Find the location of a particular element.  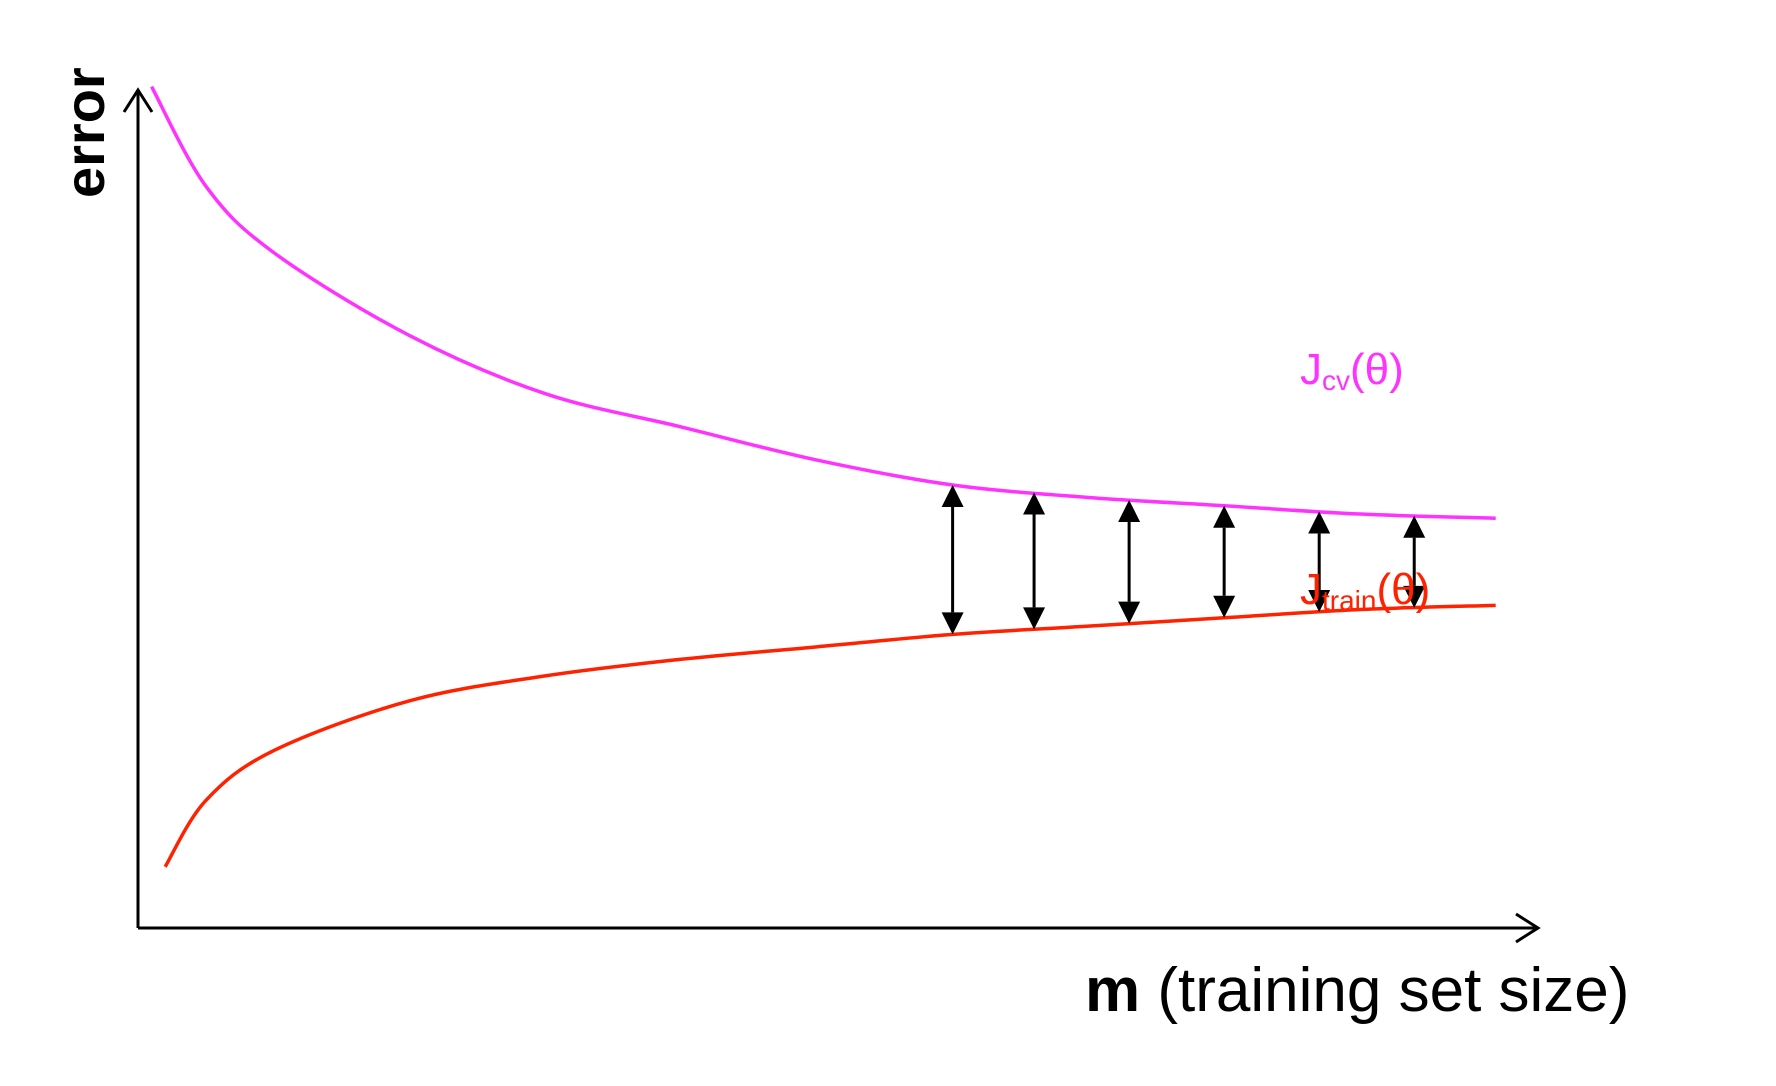

series-label-jcv: Jcv(θ) is located at coordinates (1352, 371).